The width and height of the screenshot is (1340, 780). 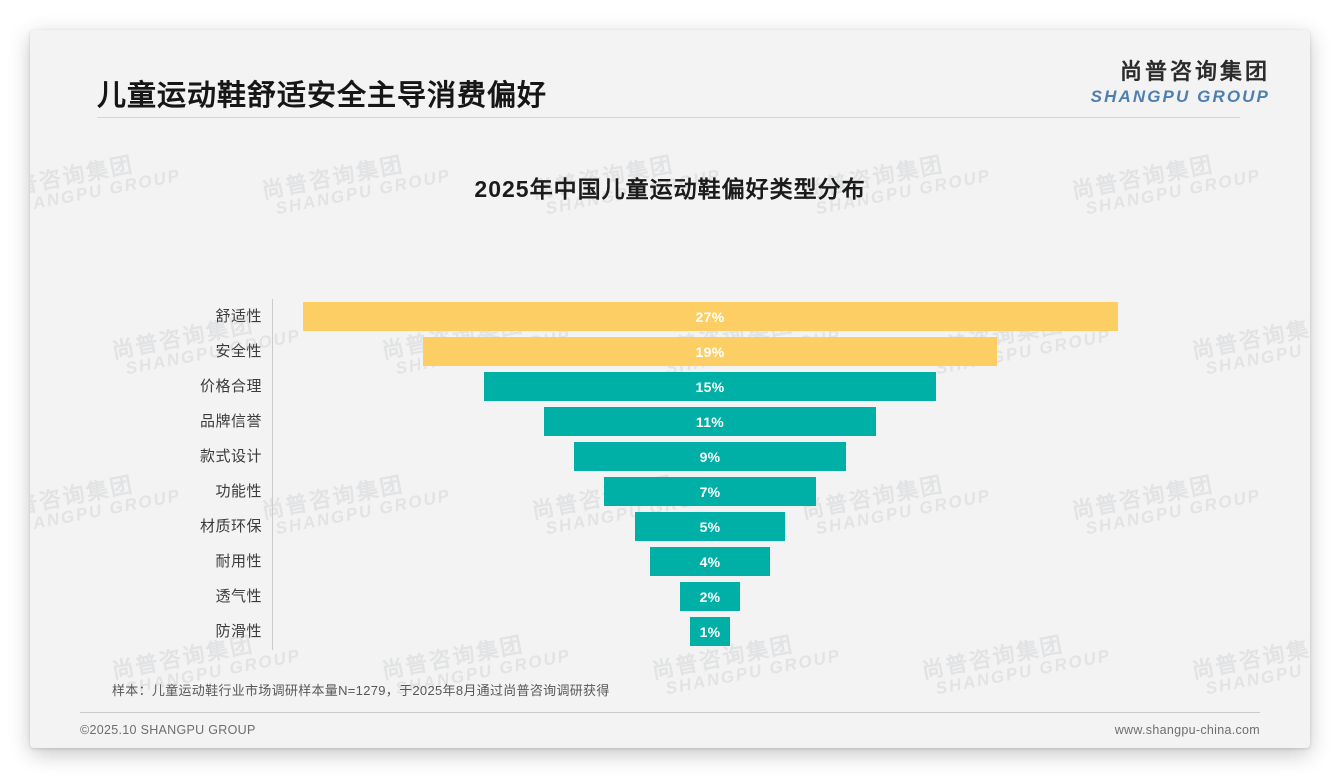 I want to click on chart-title: 2025年中国儿童运动鞋偏好类型分布, so click(x=670, y=189).